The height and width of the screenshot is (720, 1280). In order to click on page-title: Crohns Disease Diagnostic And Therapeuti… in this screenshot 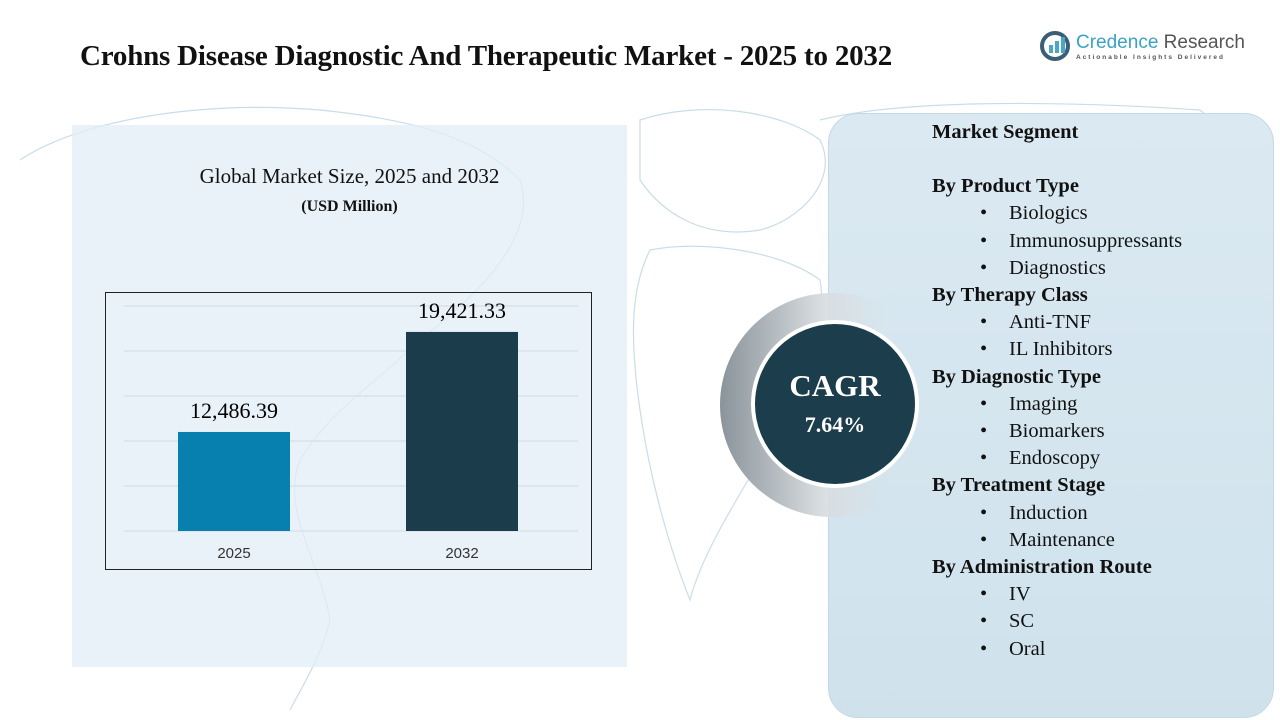, I will do `click(486, 56)`.